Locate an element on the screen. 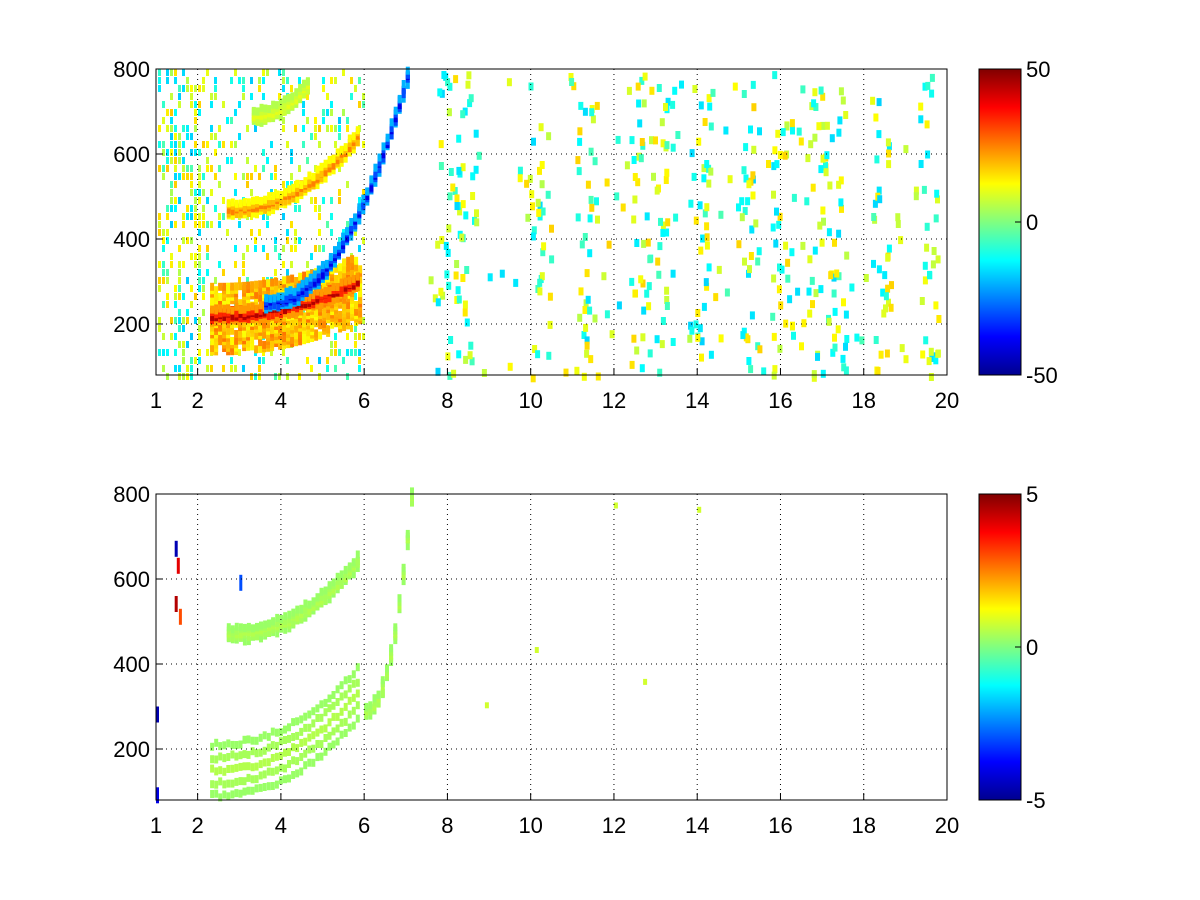  x-tick-label: 6 is located at coordinates (364, 400).